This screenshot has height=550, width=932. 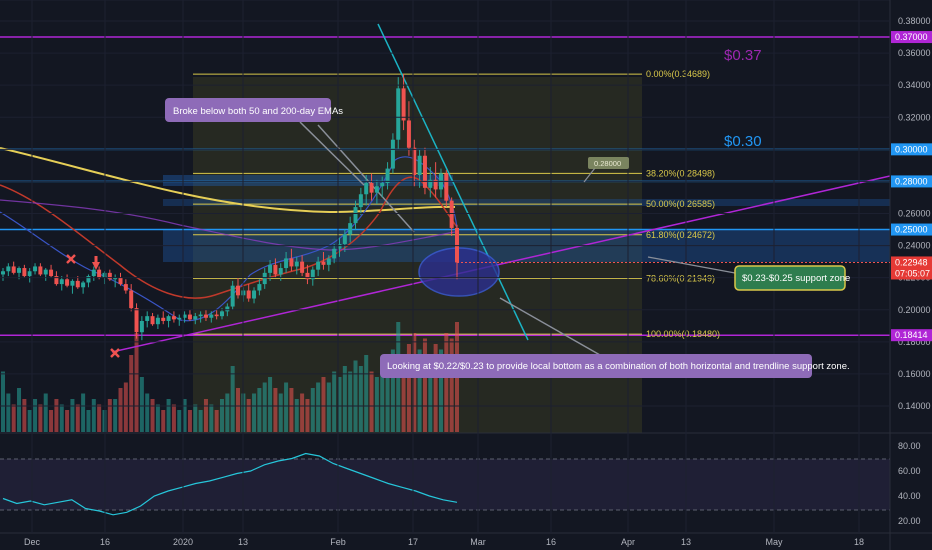 I want to click on bottom-callout-box, so click(x=596, y=366).